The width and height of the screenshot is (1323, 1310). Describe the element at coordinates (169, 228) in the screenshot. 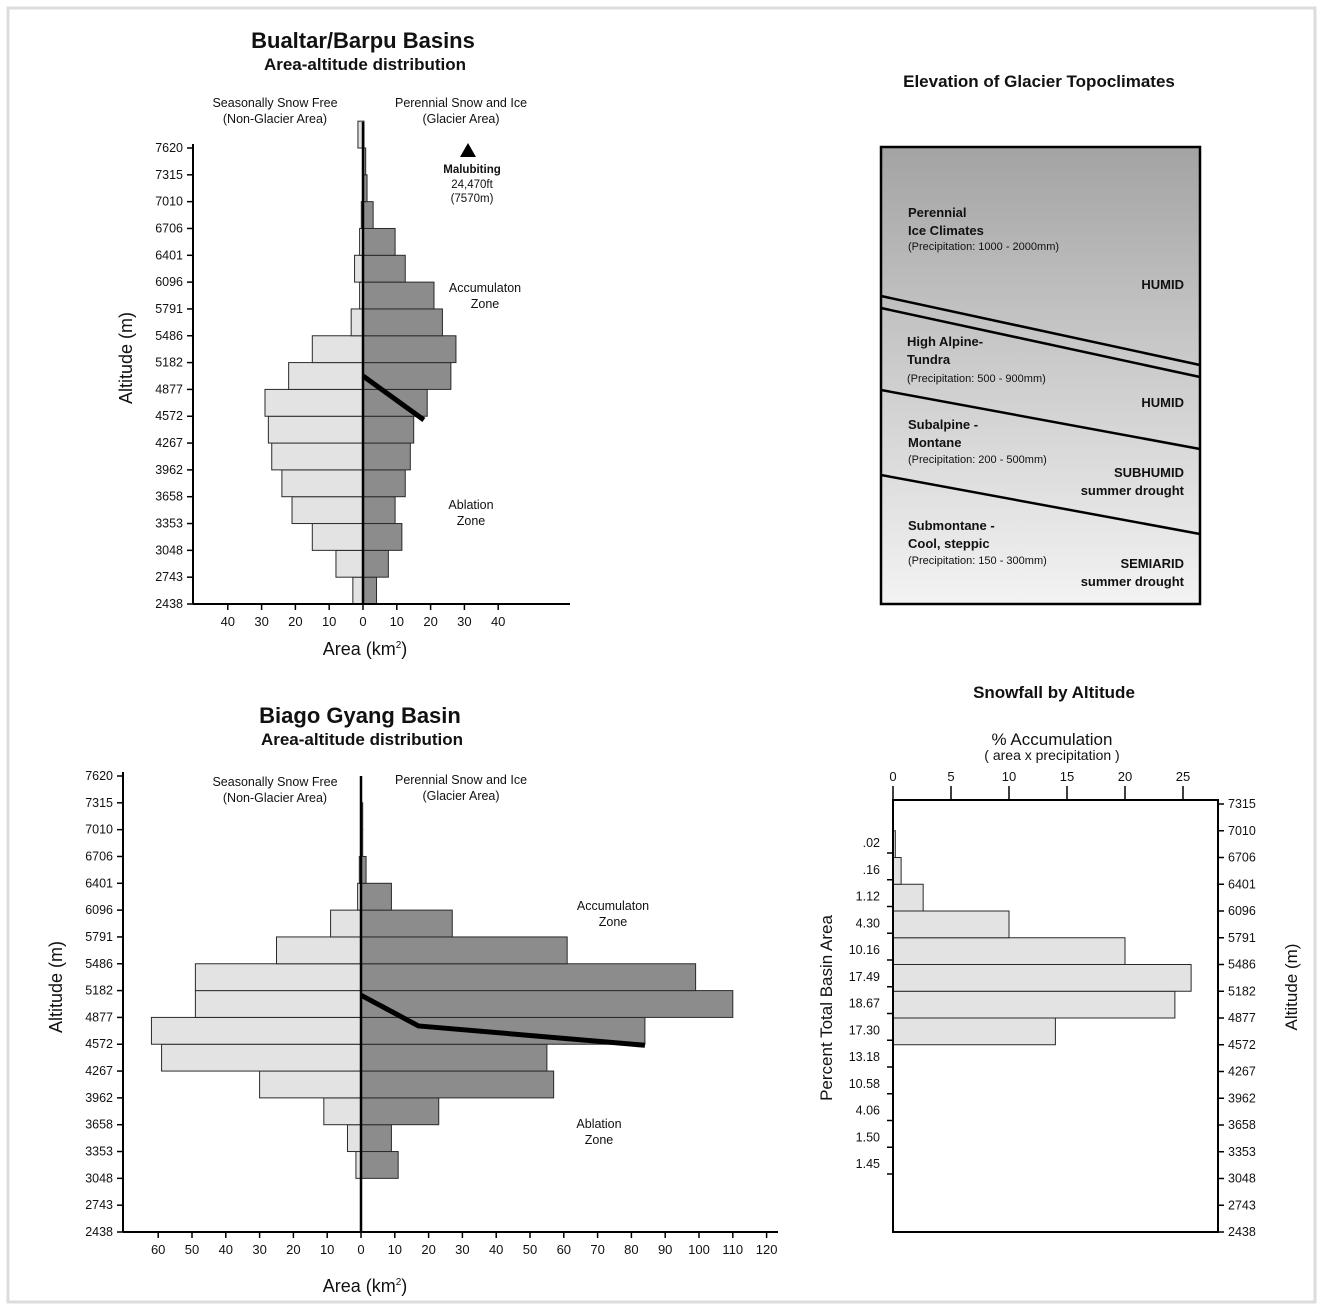

I see `y-tick-label: 6706` at that location.